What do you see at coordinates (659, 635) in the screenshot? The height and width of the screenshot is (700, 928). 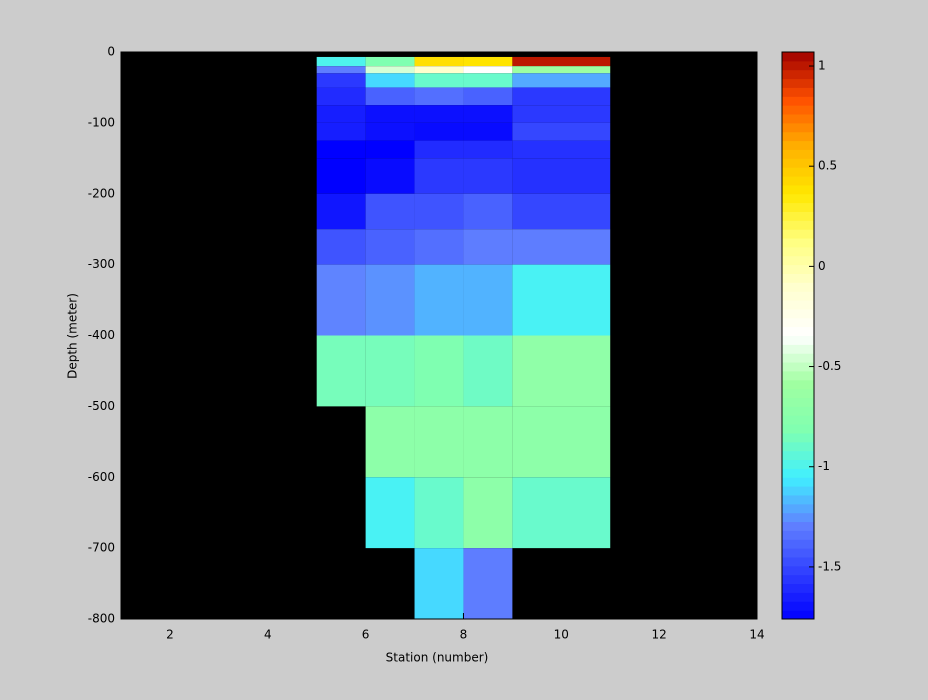 I see `x-tick-label: 12` at bounding box center [659, 635].